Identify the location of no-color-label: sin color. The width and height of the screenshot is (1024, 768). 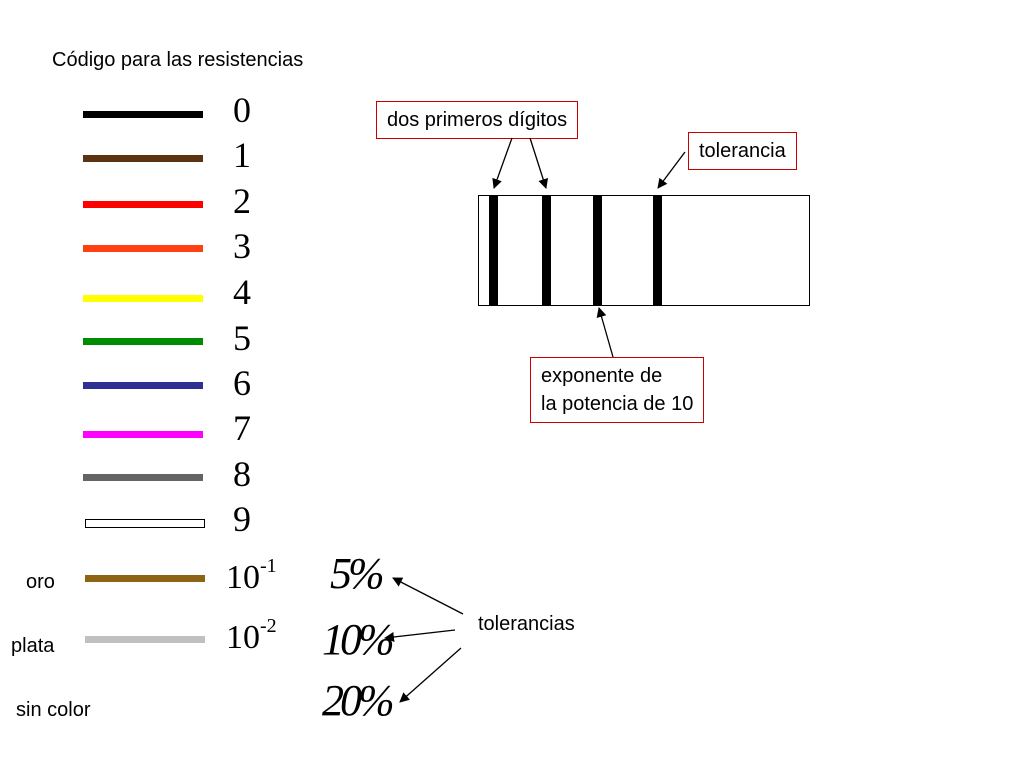
(53, 710).